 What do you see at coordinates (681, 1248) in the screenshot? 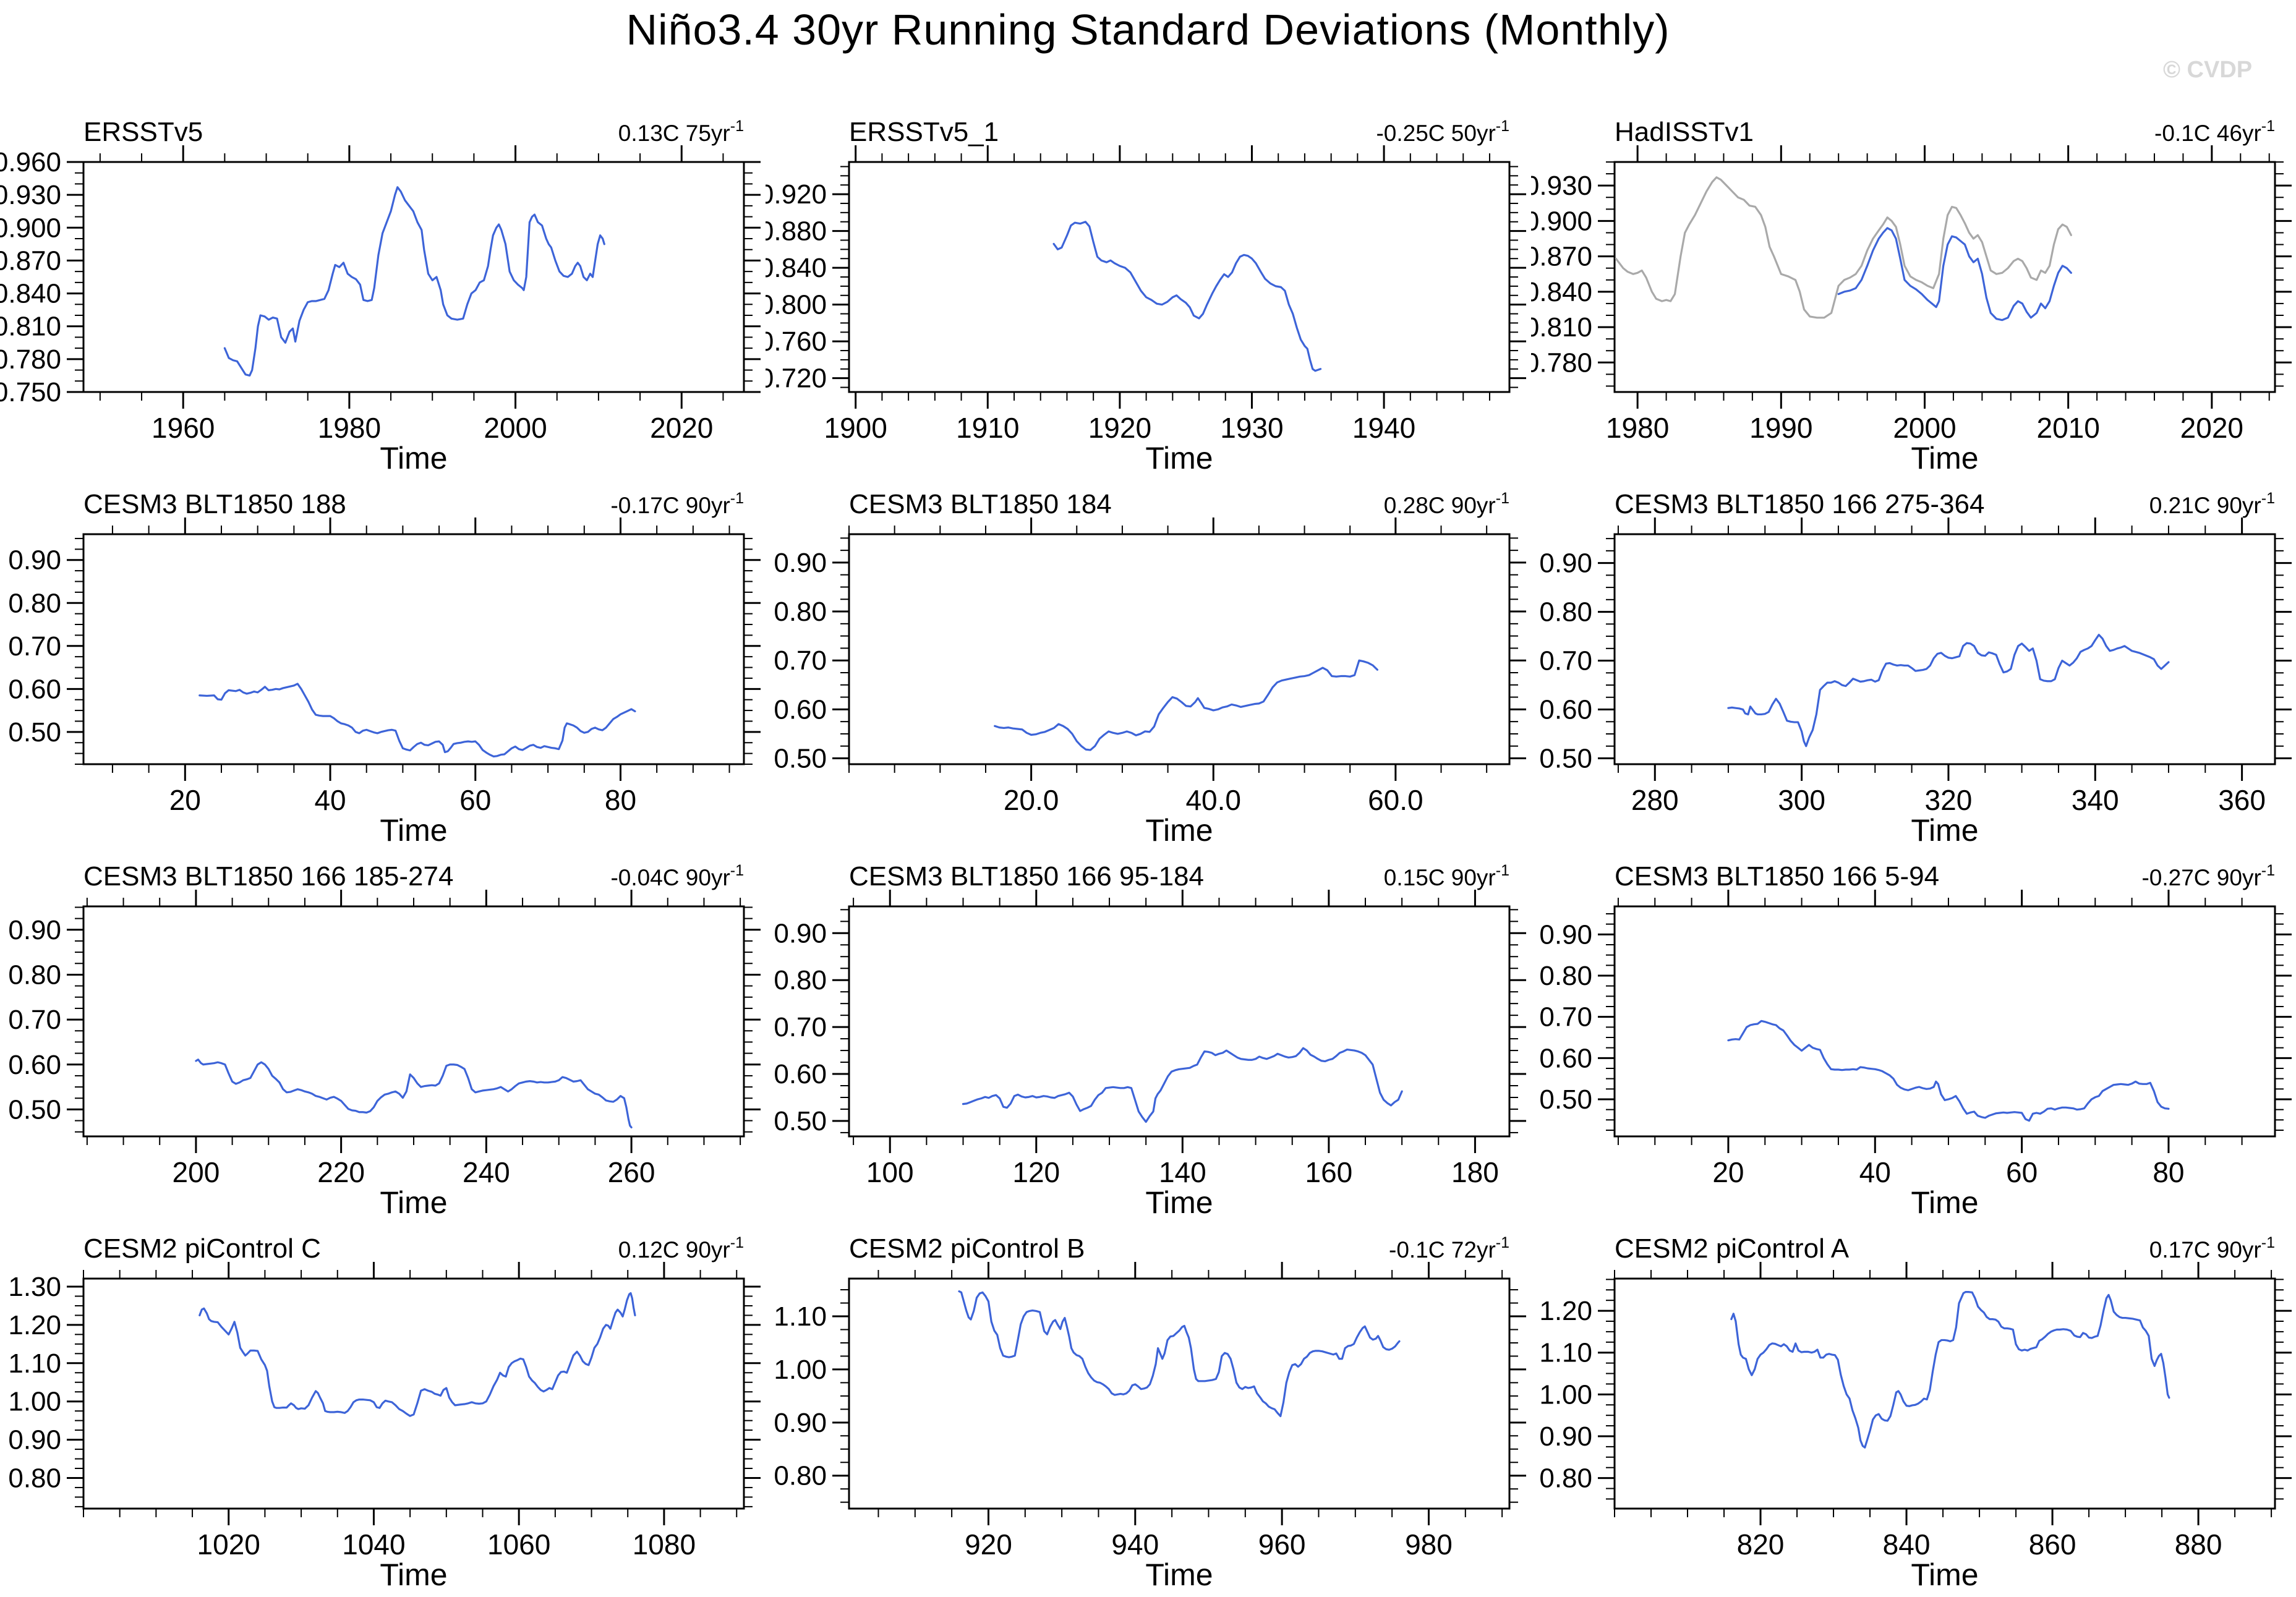
I see `trend-annotation: 0.12C 90yr-1` at bounding box center [681, 1248].